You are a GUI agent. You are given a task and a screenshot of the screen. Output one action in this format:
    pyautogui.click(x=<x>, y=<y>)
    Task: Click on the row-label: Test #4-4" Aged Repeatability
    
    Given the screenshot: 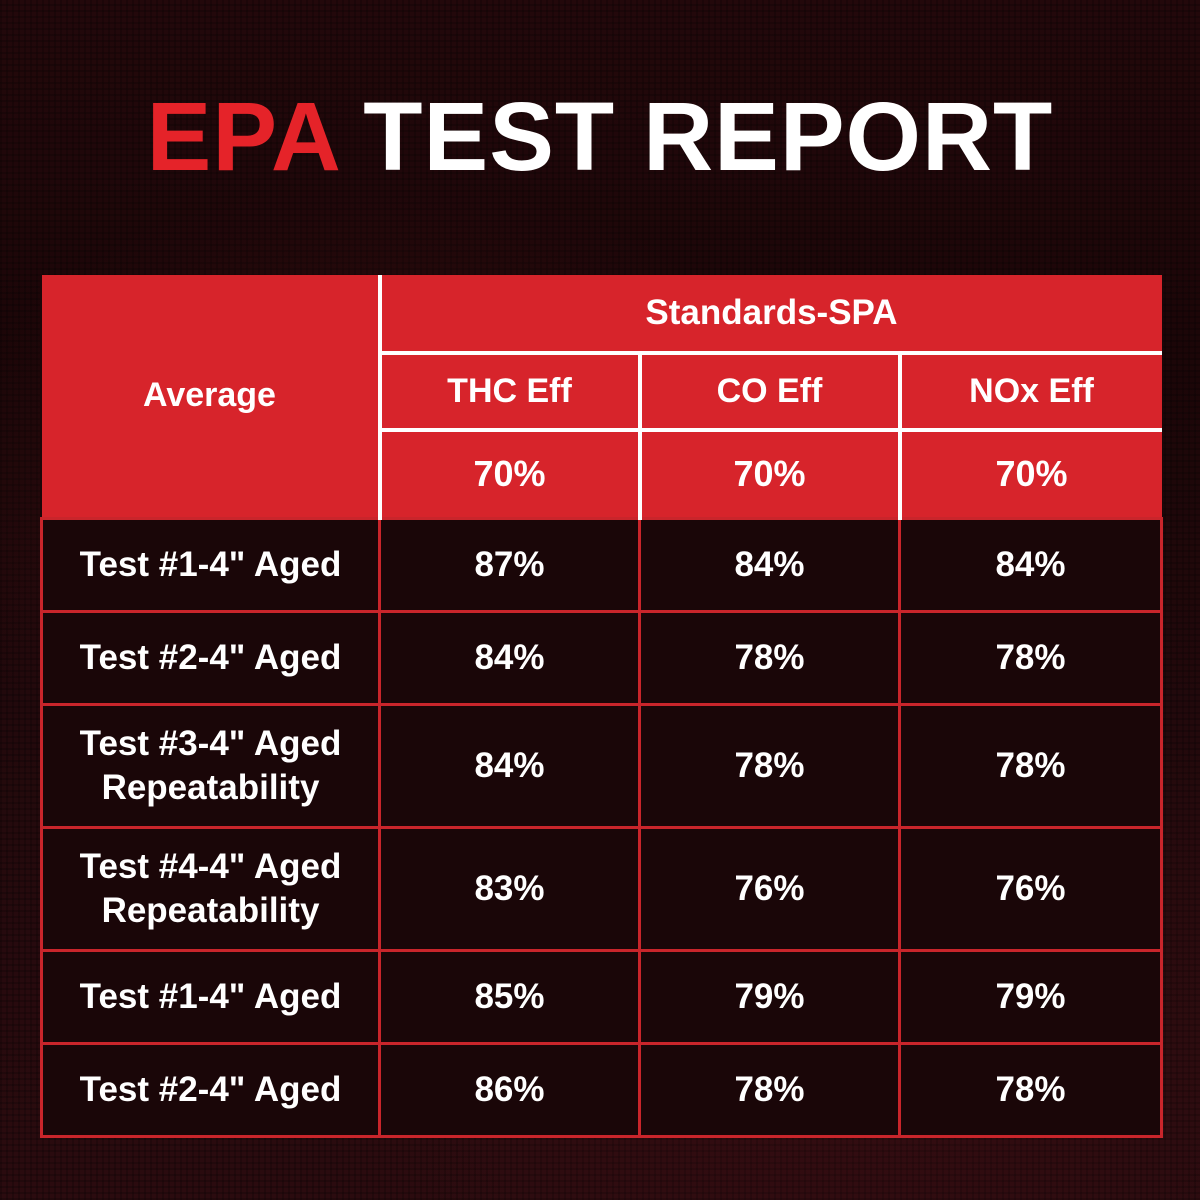 What is the action you would take?
    pyautogui.click(x=210, y=888)
    